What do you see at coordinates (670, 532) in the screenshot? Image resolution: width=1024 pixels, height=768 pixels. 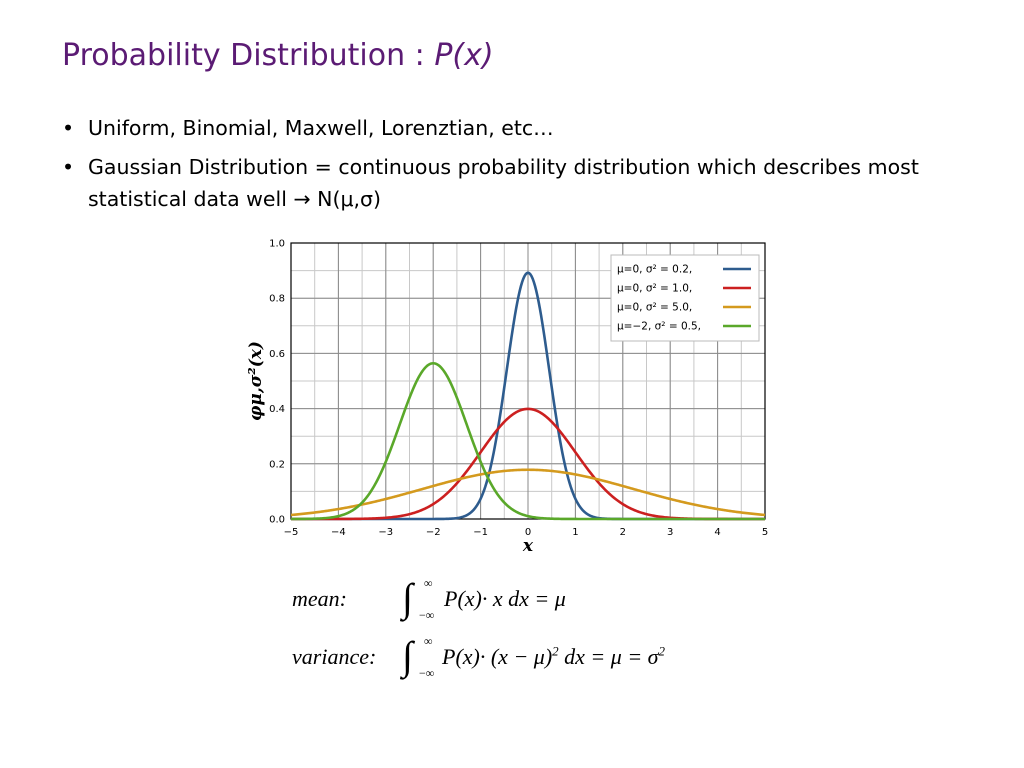 I see `x-tick-label: 3` at bounding box center [670, 532].